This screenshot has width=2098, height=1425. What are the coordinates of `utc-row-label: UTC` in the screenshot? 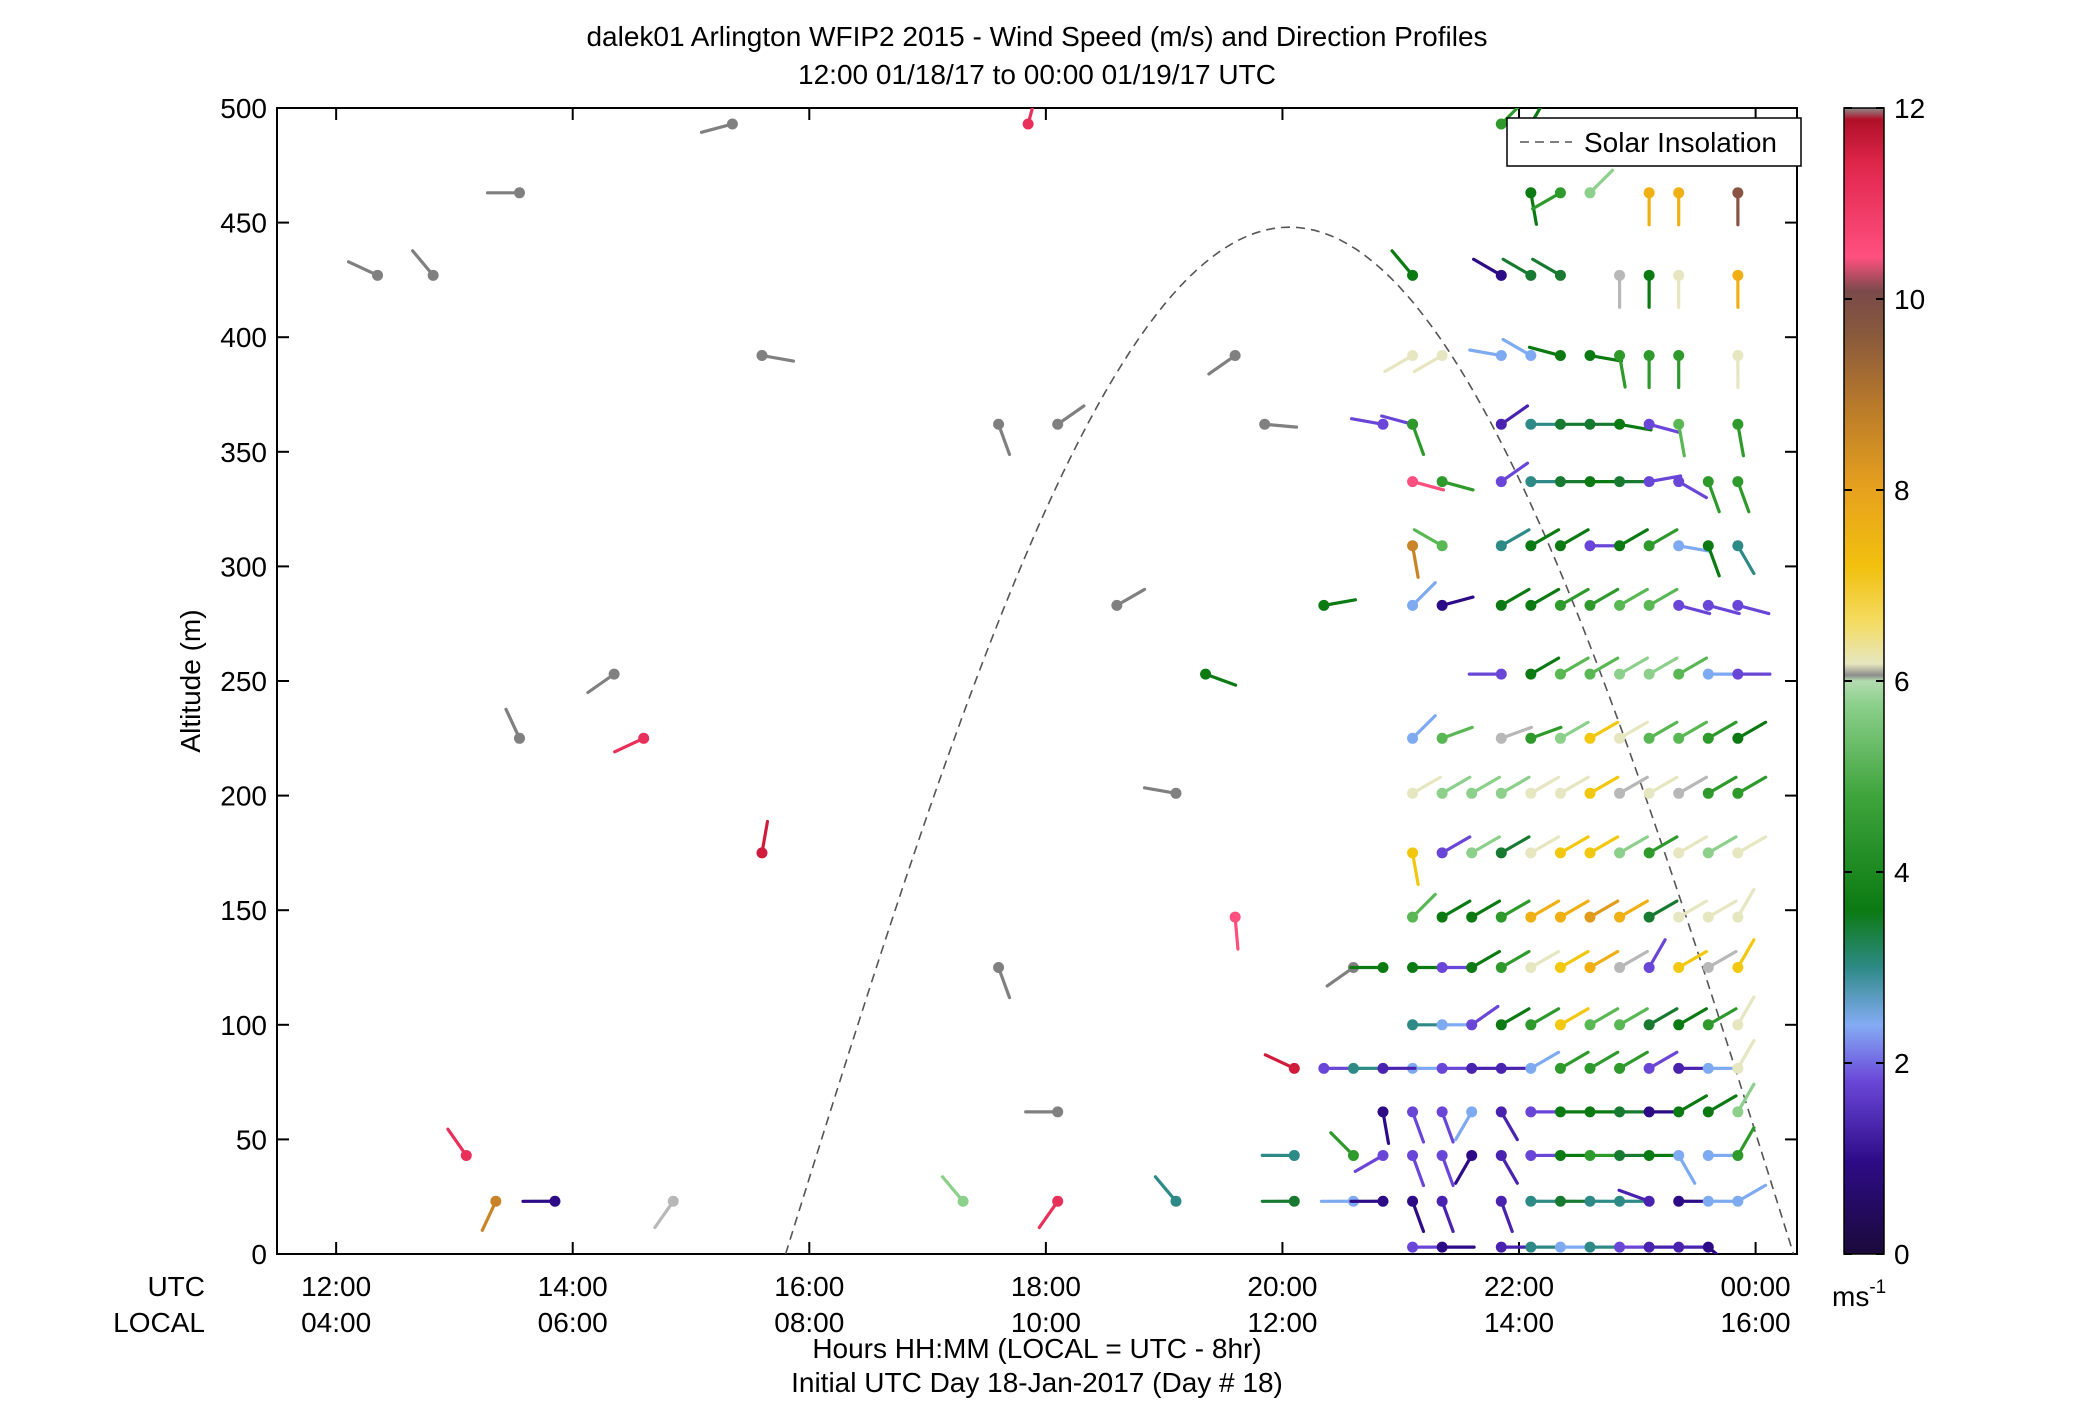 It's located at (176, 1286).